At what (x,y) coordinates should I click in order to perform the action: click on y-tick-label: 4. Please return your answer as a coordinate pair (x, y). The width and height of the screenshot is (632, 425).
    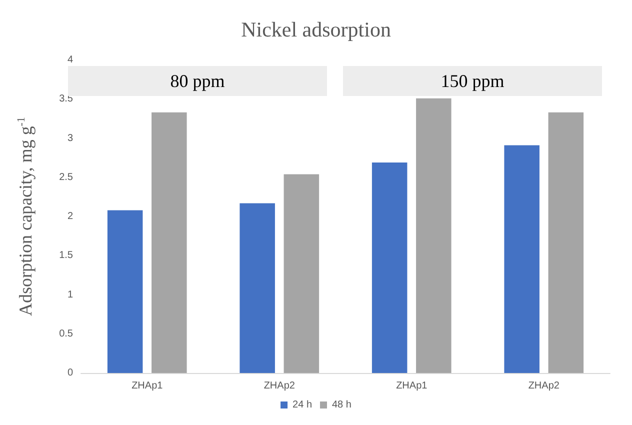
    Looking at the image, I should click on (70, 60).